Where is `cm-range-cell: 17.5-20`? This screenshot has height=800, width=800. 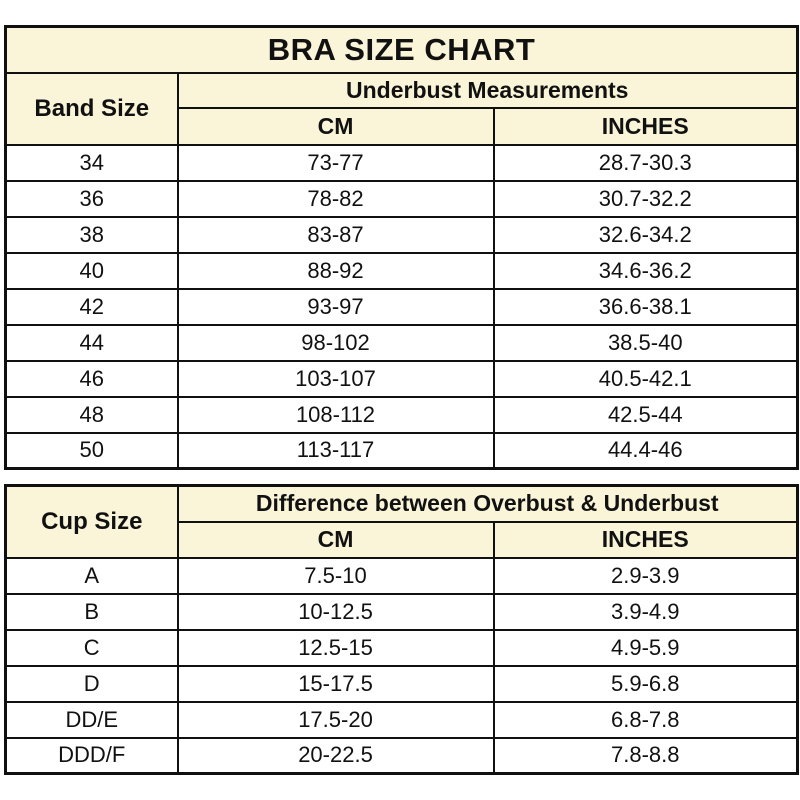
cm-range-cell: 17.5-20 is located at coordinates (335, 719).